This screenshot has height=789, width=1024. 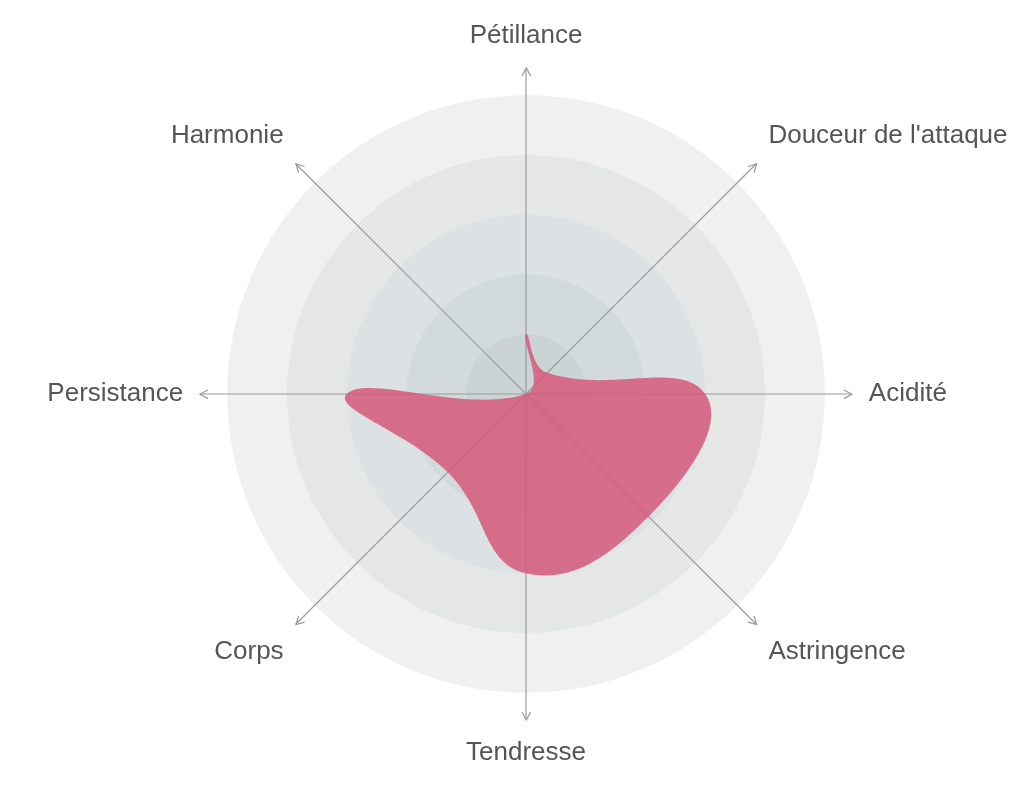 What do you see at coordinates (249, 650) in the screenshot?
I see `spoke-label: Corps` at bounding box center [249, 650].